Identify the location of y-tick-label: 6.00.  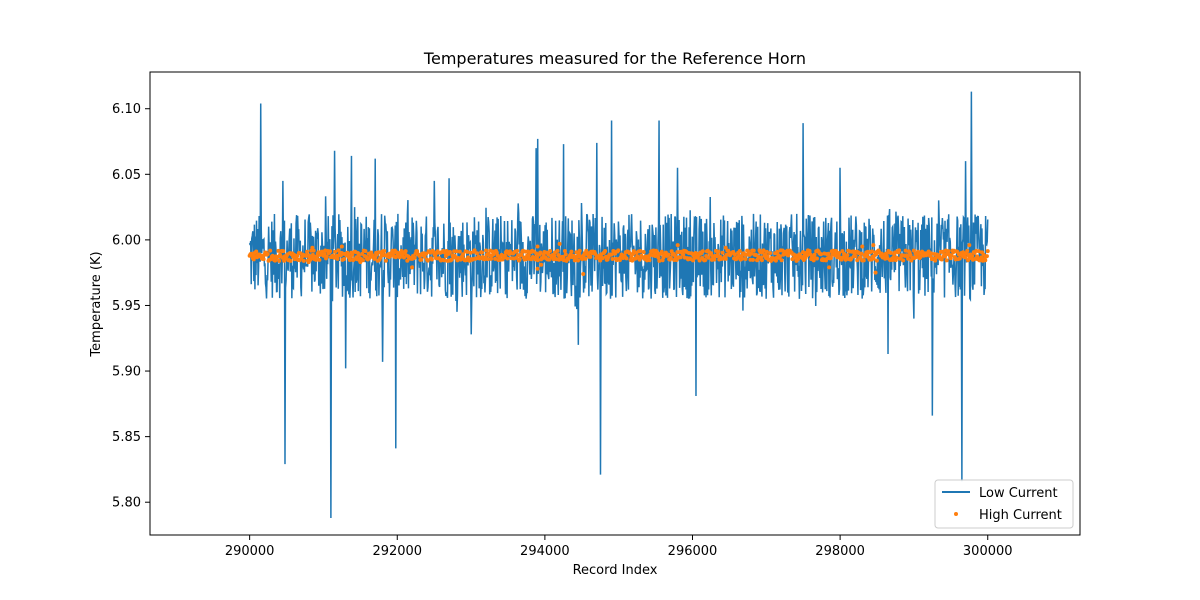
(126, 240).